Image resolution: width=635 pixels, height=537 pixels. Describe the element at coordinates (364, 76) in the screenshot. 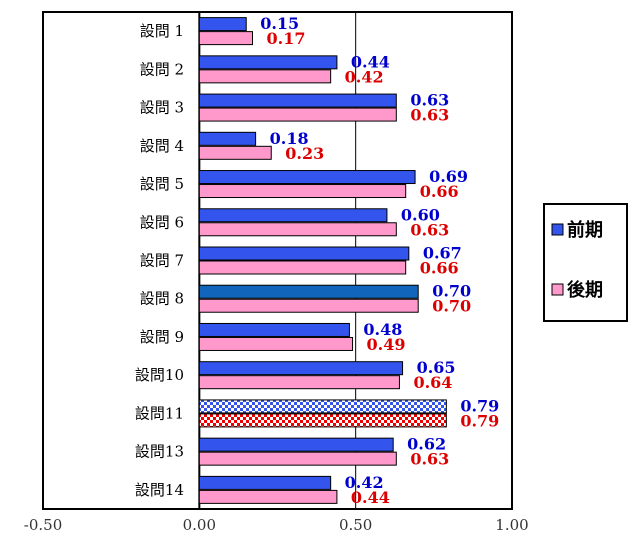

I see `data-label-post: 0.42` at that location.